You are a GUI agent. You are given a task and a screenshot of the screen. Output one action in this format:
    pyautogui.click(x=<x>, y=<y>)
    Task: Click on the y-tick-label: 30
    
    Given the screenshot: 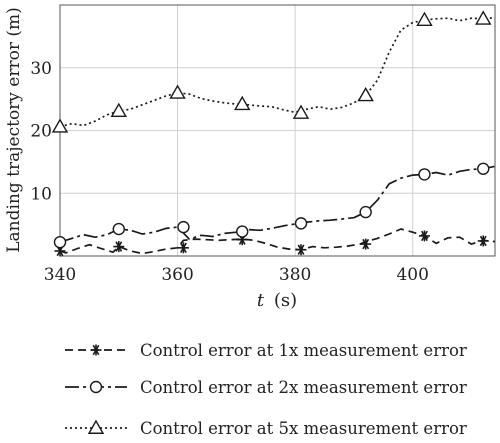 What is the action you would take?
    pyautogui.click(x=41, y=69)
    